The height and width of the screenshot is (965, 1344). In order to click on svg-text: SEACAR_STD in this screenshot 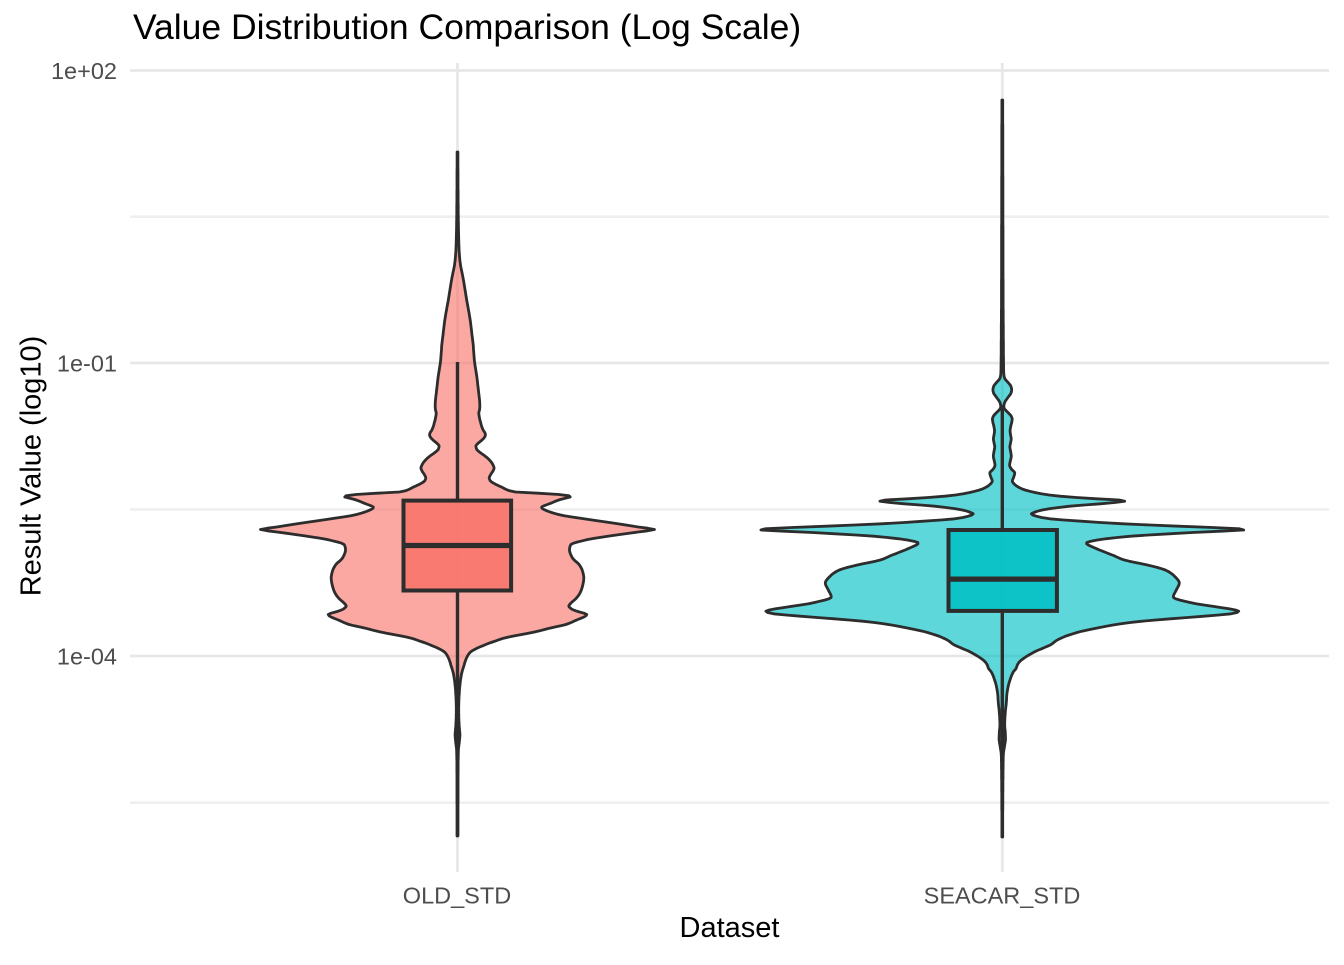, I will do `click(1002, 896)`.